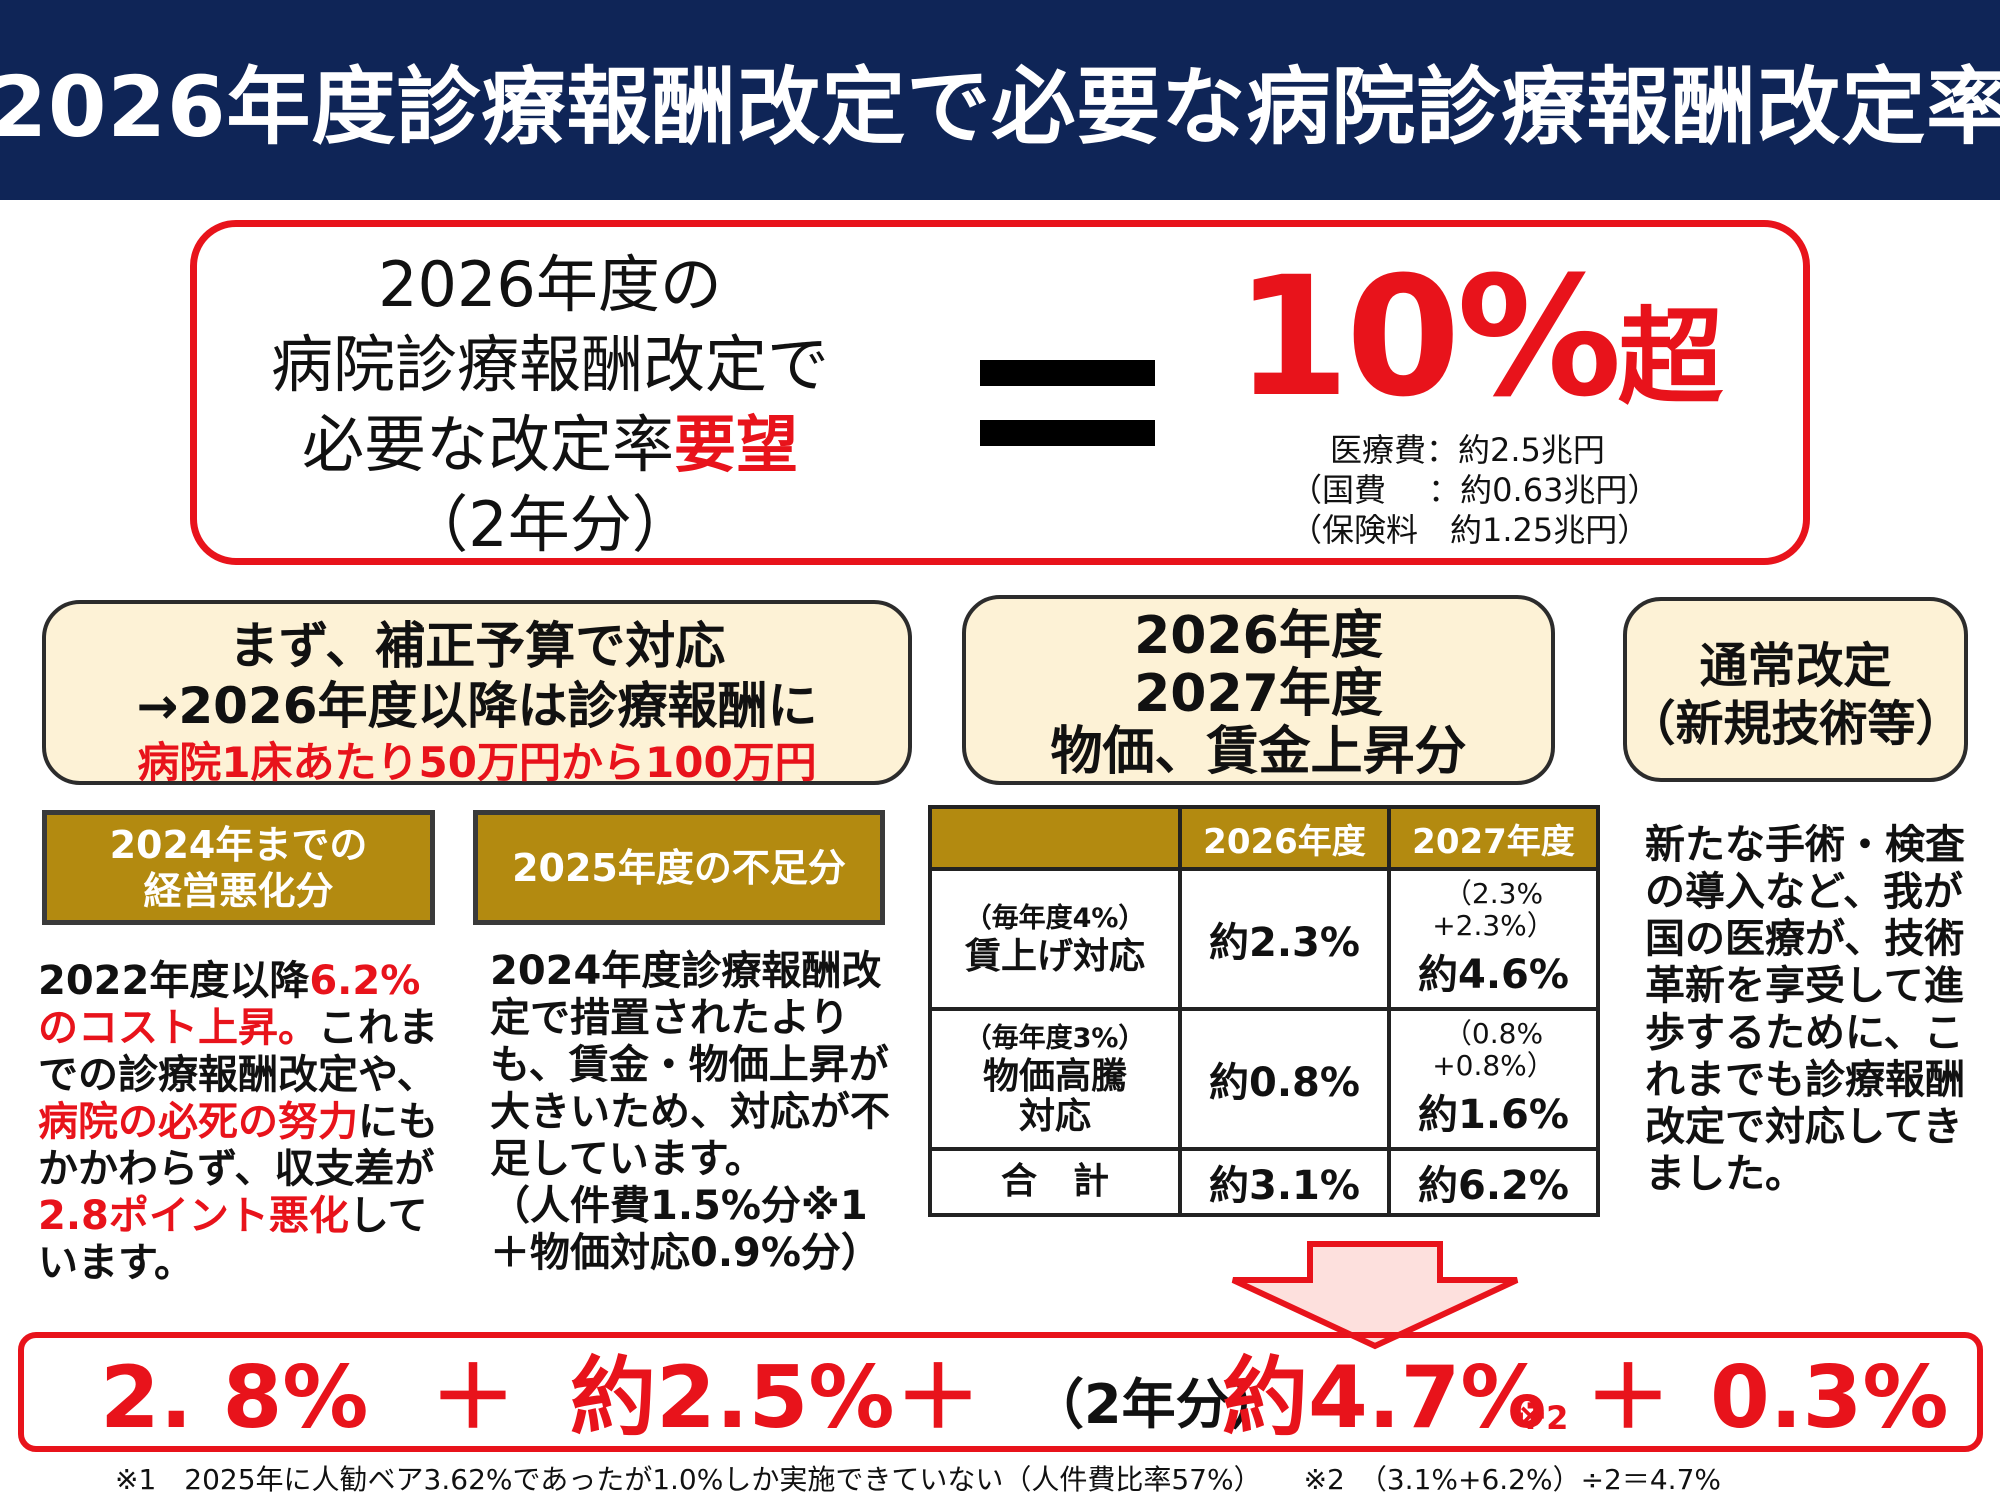 This screenshot has height=1500, width=2000. What do you see at coordinates (1829, 1398) in the screenshot?
I see `summary-value-4: 0.3%` at bounding box center [1829, 1398].